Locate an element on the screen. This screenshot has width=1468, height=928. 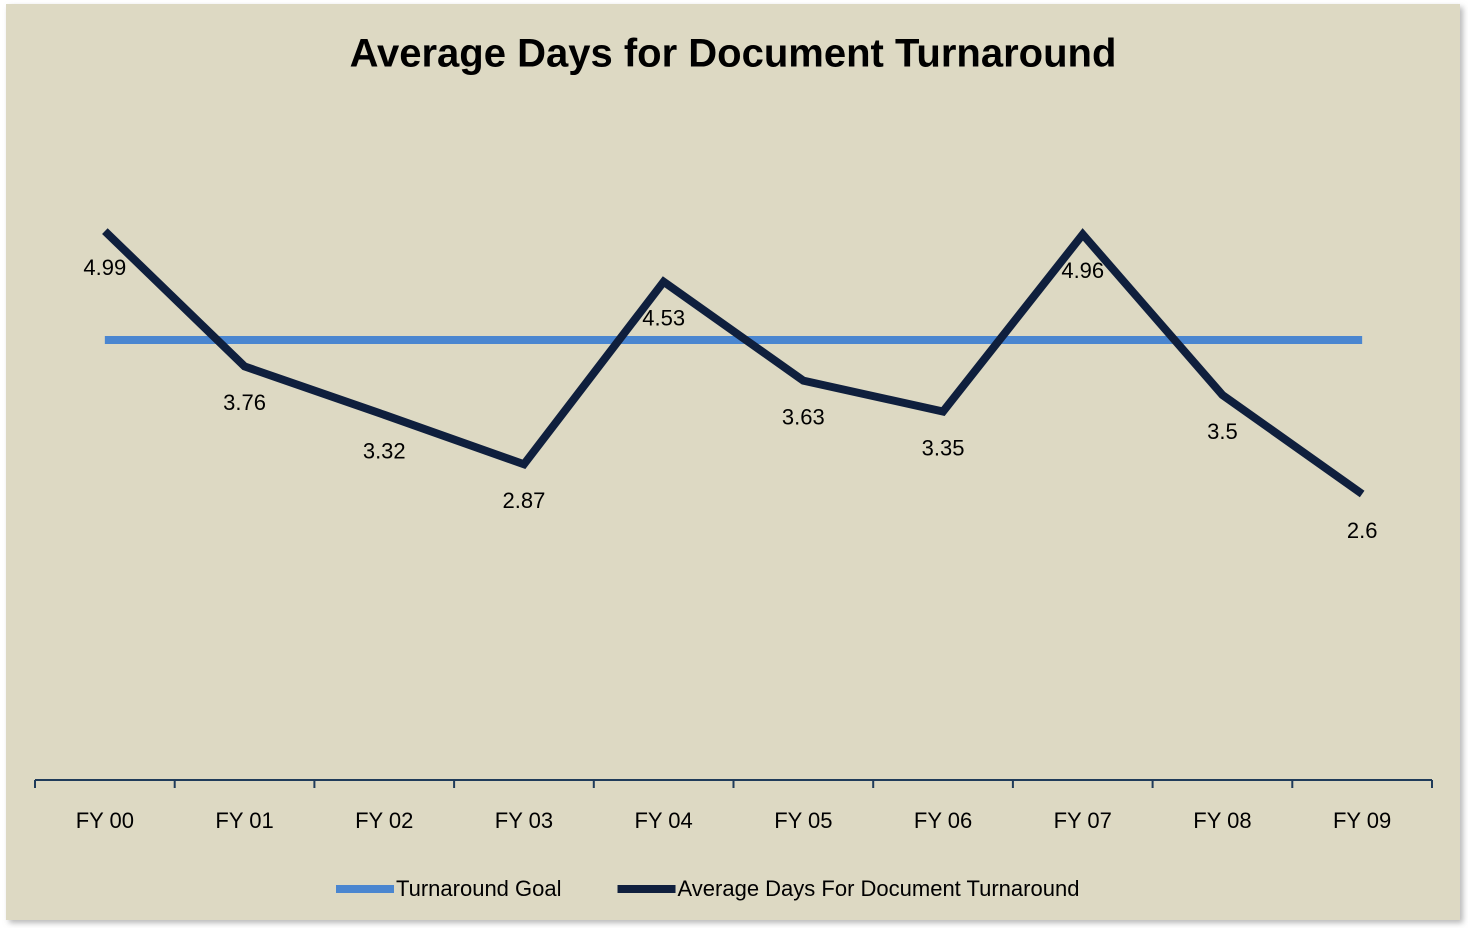
data-label: 4.96 is located at coordinates (1082, 270).